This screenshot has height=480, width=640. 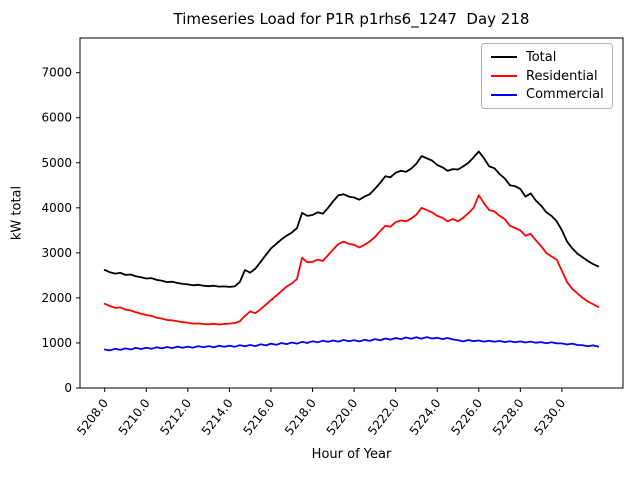 What do you see at coordinates (56, 163) in the screenshot?
I see `y-tick-label: 5000` at bounding box center [56, 163].